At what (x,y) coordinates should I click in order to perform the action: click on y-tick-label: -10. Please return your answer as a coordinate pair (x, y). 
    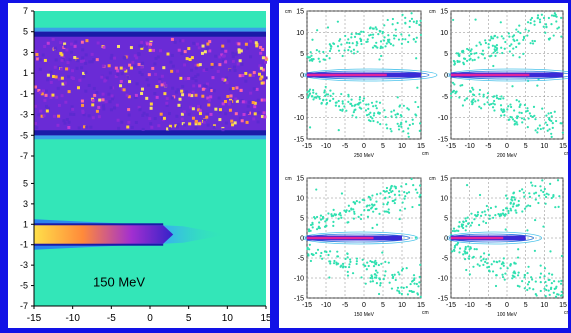
    Looking at the image, I should click on (443, 279).